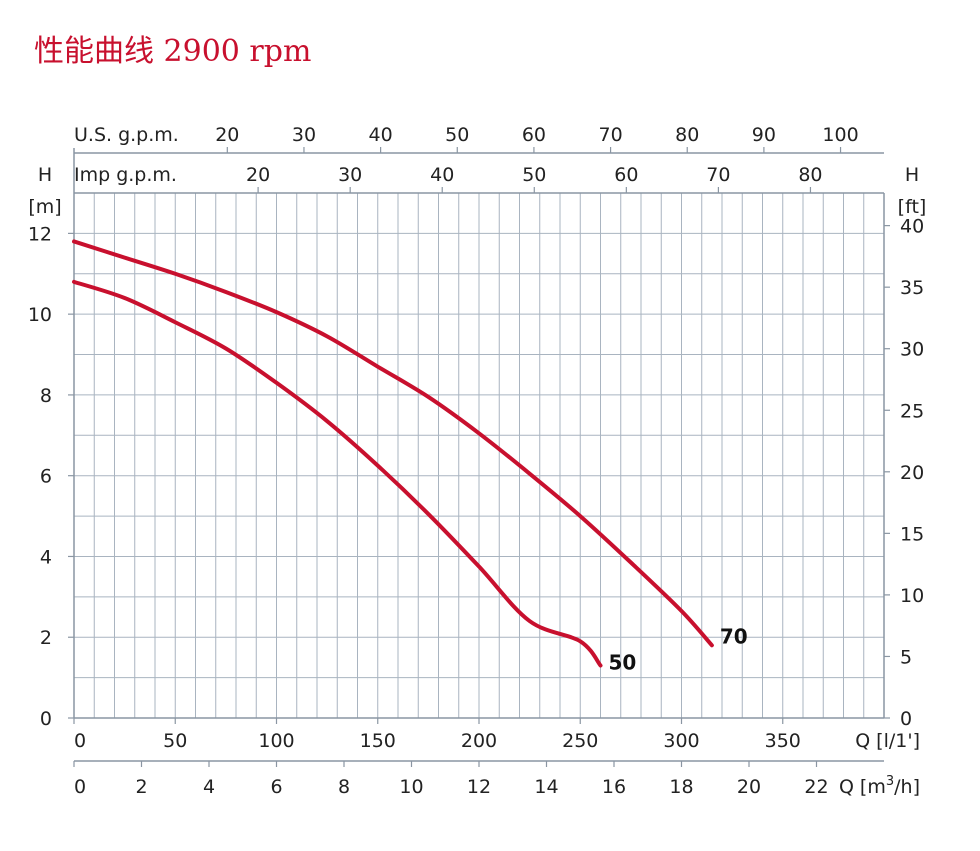  I want to click on m3h-tick-label: 2, so click(141, 787).